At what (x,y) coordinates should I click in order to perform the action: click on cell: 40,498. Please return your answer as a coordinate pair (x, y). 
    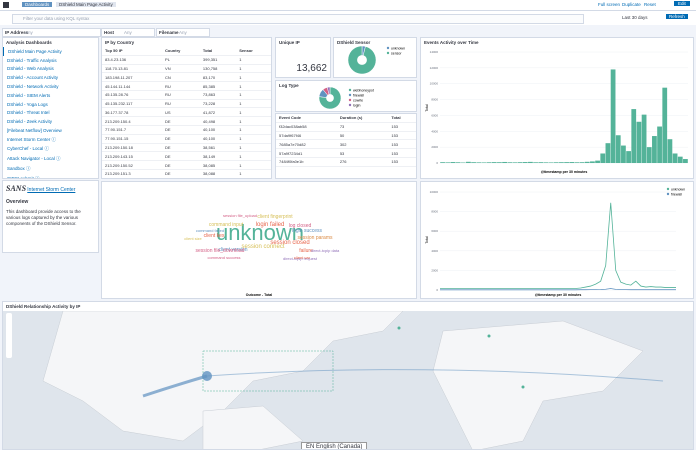
    Looking at the image, I should click on (218, 121).